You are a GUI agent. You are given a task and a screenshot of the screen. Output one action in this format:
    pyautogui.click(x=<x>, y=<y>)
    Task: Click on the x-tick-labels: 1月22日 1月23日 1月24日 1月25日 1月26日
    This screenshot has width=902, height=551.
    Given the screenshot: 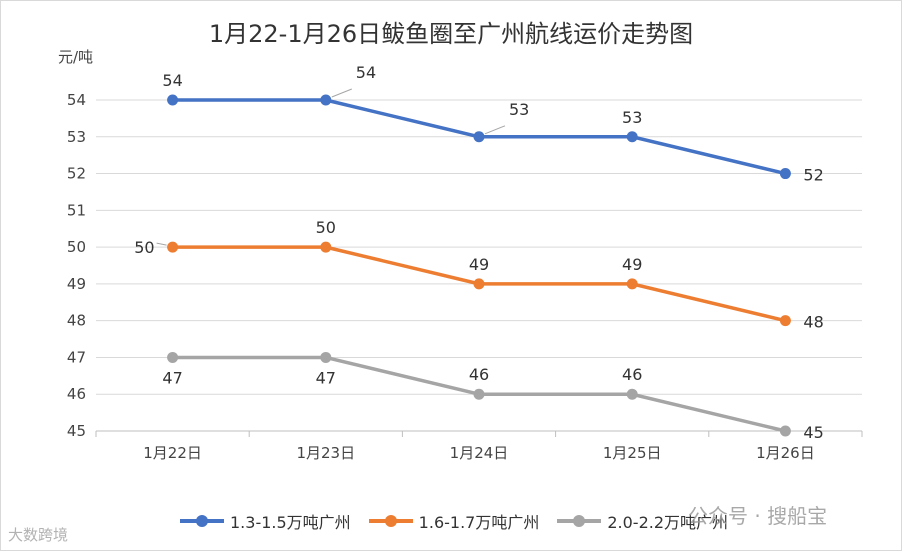 What is the action you would take?
    pyautogui.click(x=478, y=453)
    